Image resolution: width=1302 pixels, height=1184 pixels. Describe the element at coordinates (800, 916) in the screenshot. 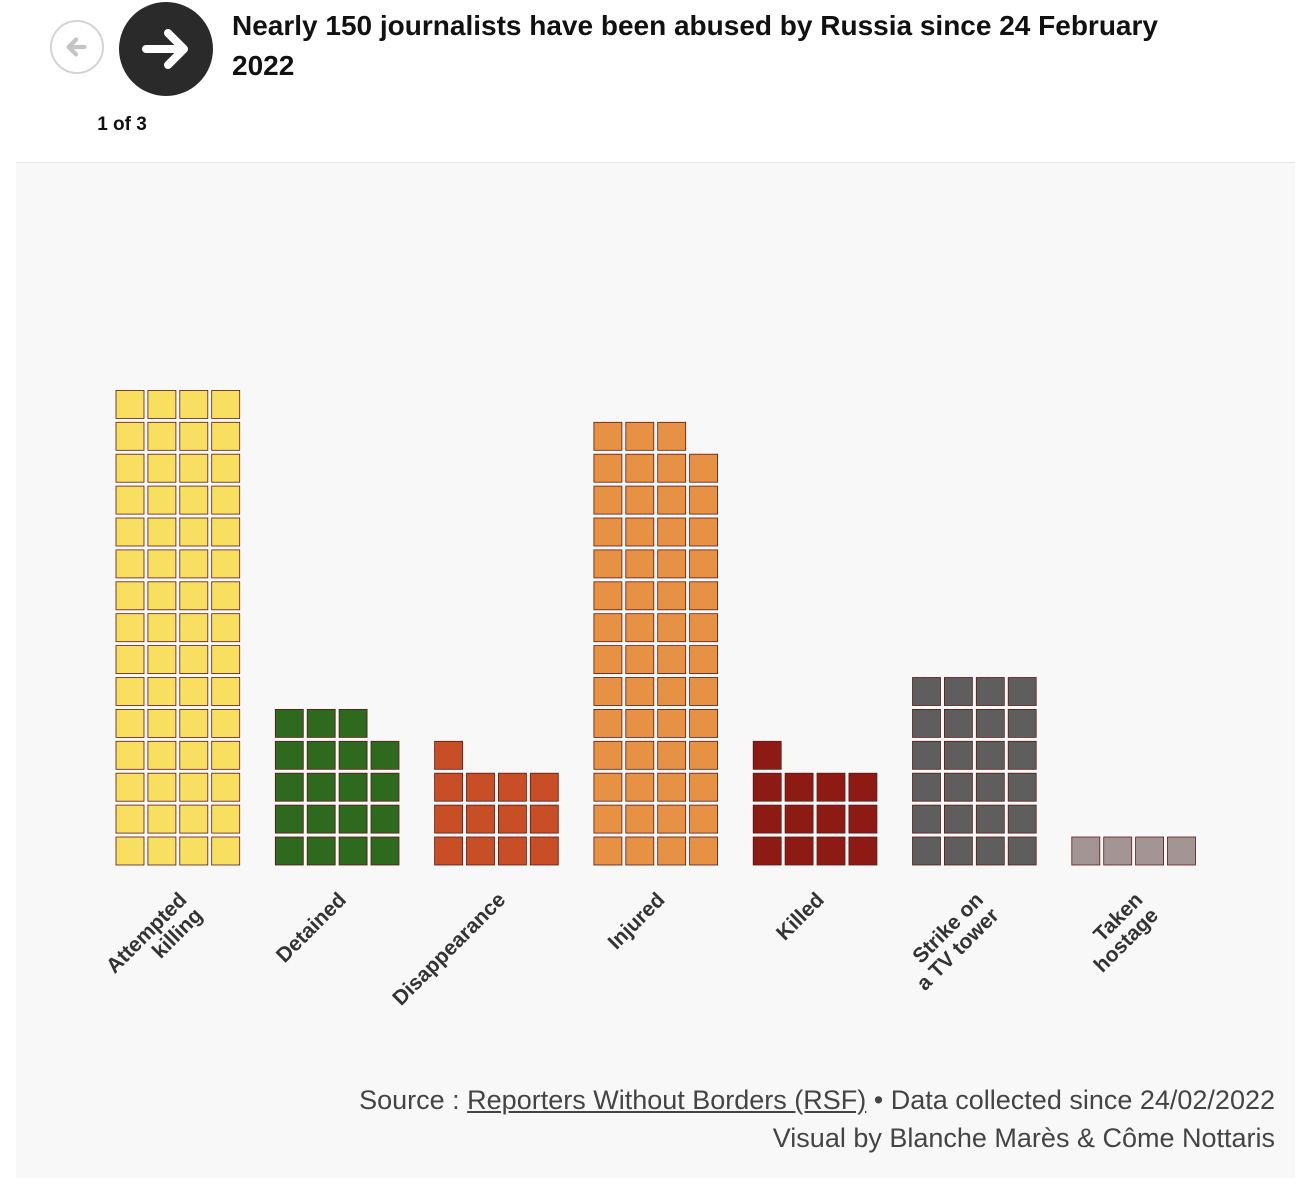

I see `tick-label-killed: Killed` at that location.